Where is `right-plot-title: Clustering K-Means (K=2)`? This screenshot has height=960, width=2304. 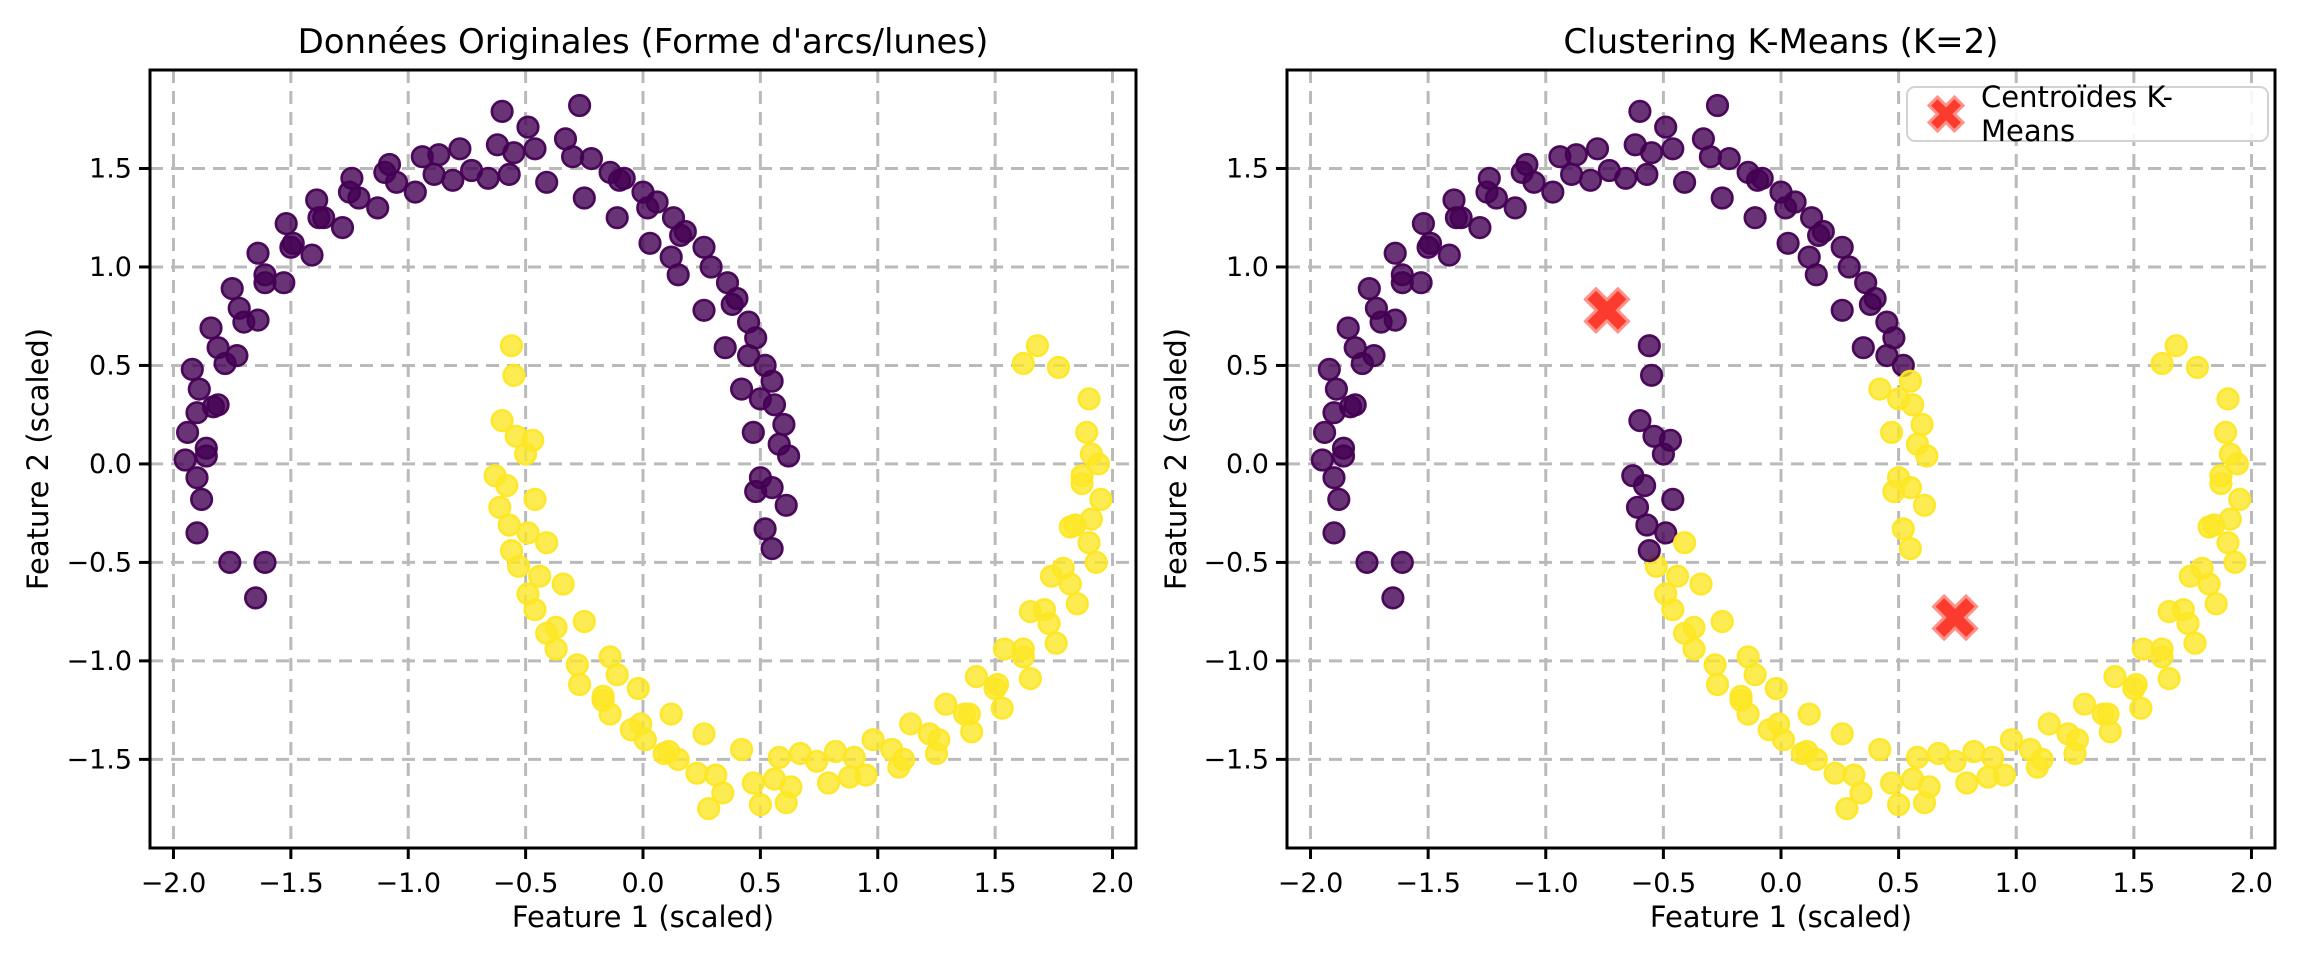 right-plot-title: Clustering K-Means (K=2) is located at coordinates (1781, 42).